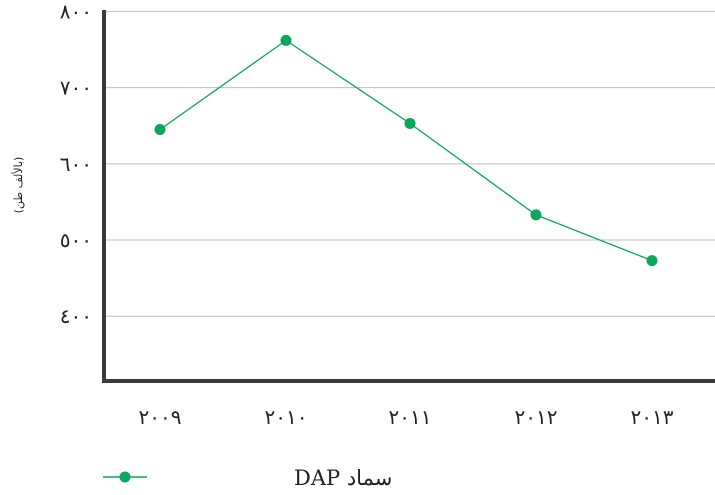 Image resolution: width=715 pixels, height=495 pixels. Describe the element at coordinates (410, 417) in the screenshot. I see `x-tick-label: ٢٠١١` at that location.